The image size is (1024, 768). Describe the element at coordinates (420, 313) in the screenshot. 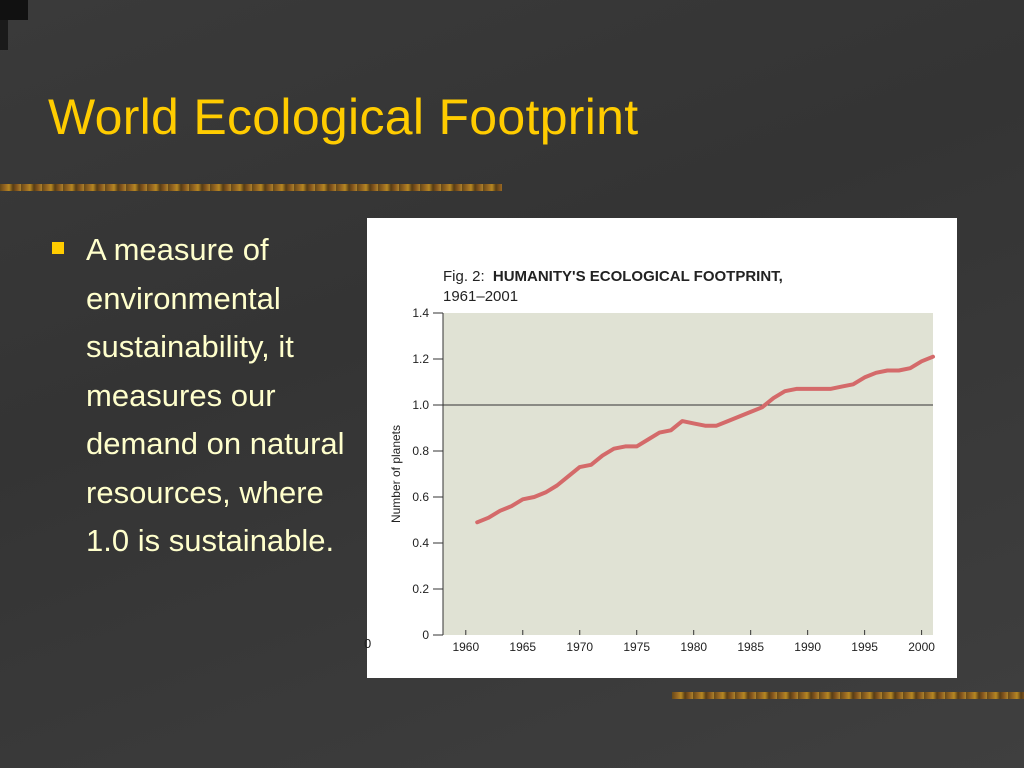

I see `y-tick-label: 1.4` at that location.